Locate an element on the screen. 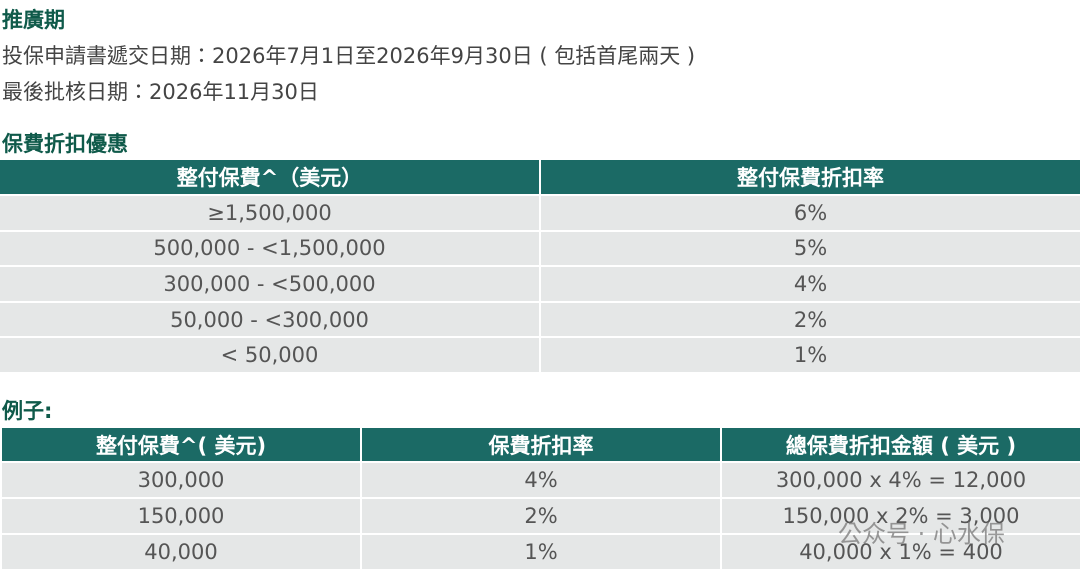  cell: 40,000 x 1% = 400 is located at coordinates (901, 552).